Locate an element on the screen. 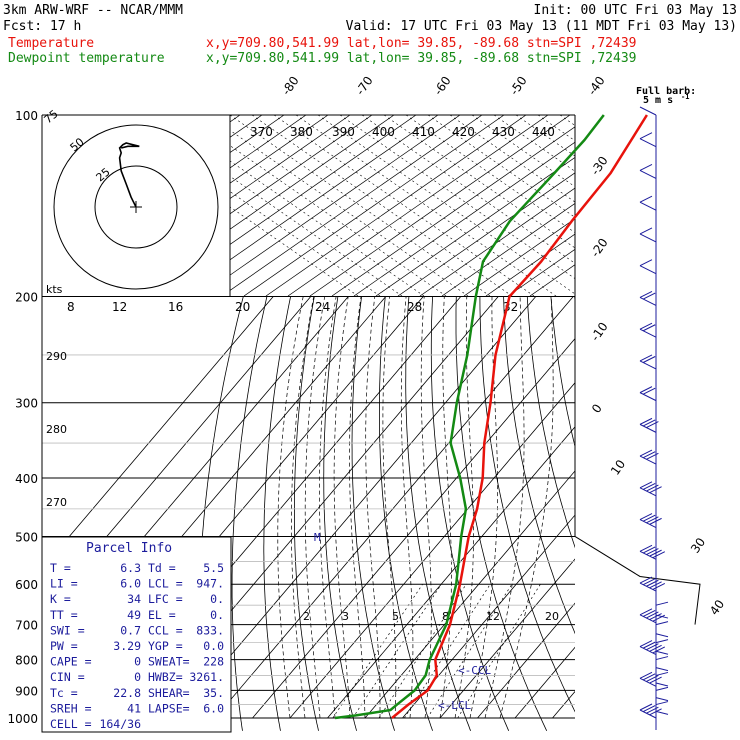  parcel-info-cell: 6.0 is located at coordinates (130, 584).